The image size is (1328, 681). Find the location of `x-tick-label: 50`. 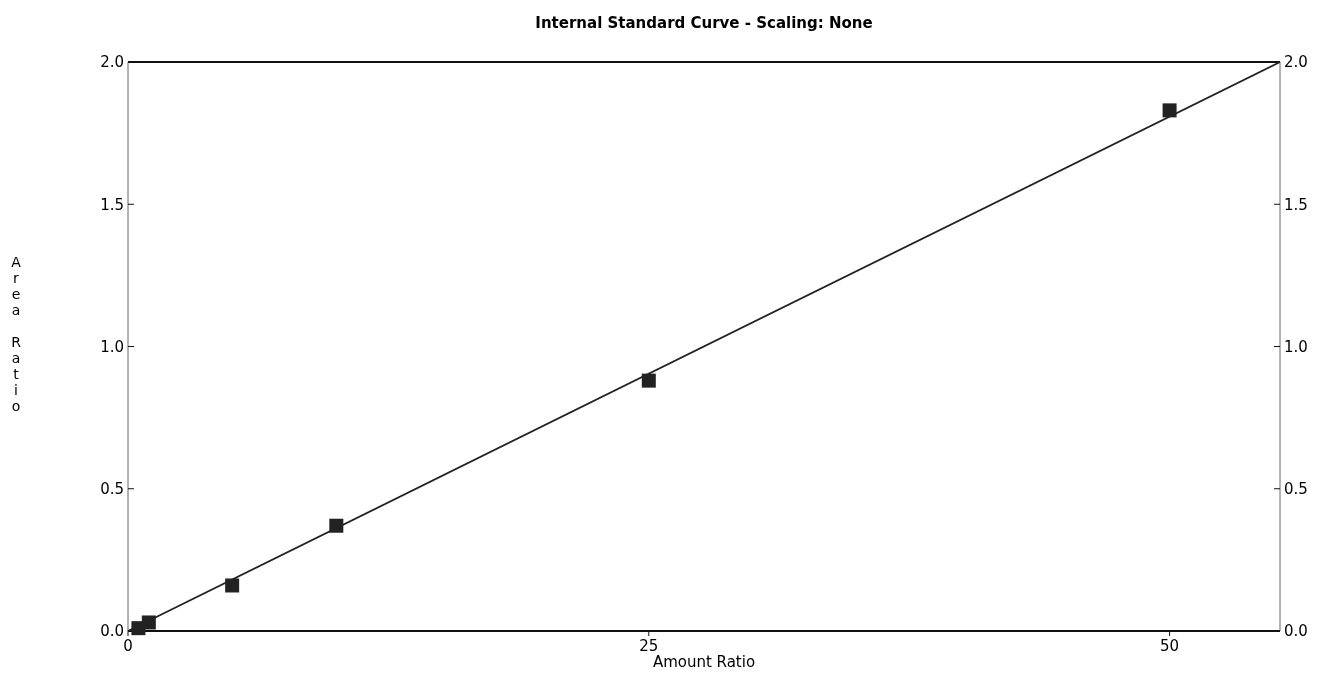

x-tick-label: 50 is located at coordinates (1170, 646).